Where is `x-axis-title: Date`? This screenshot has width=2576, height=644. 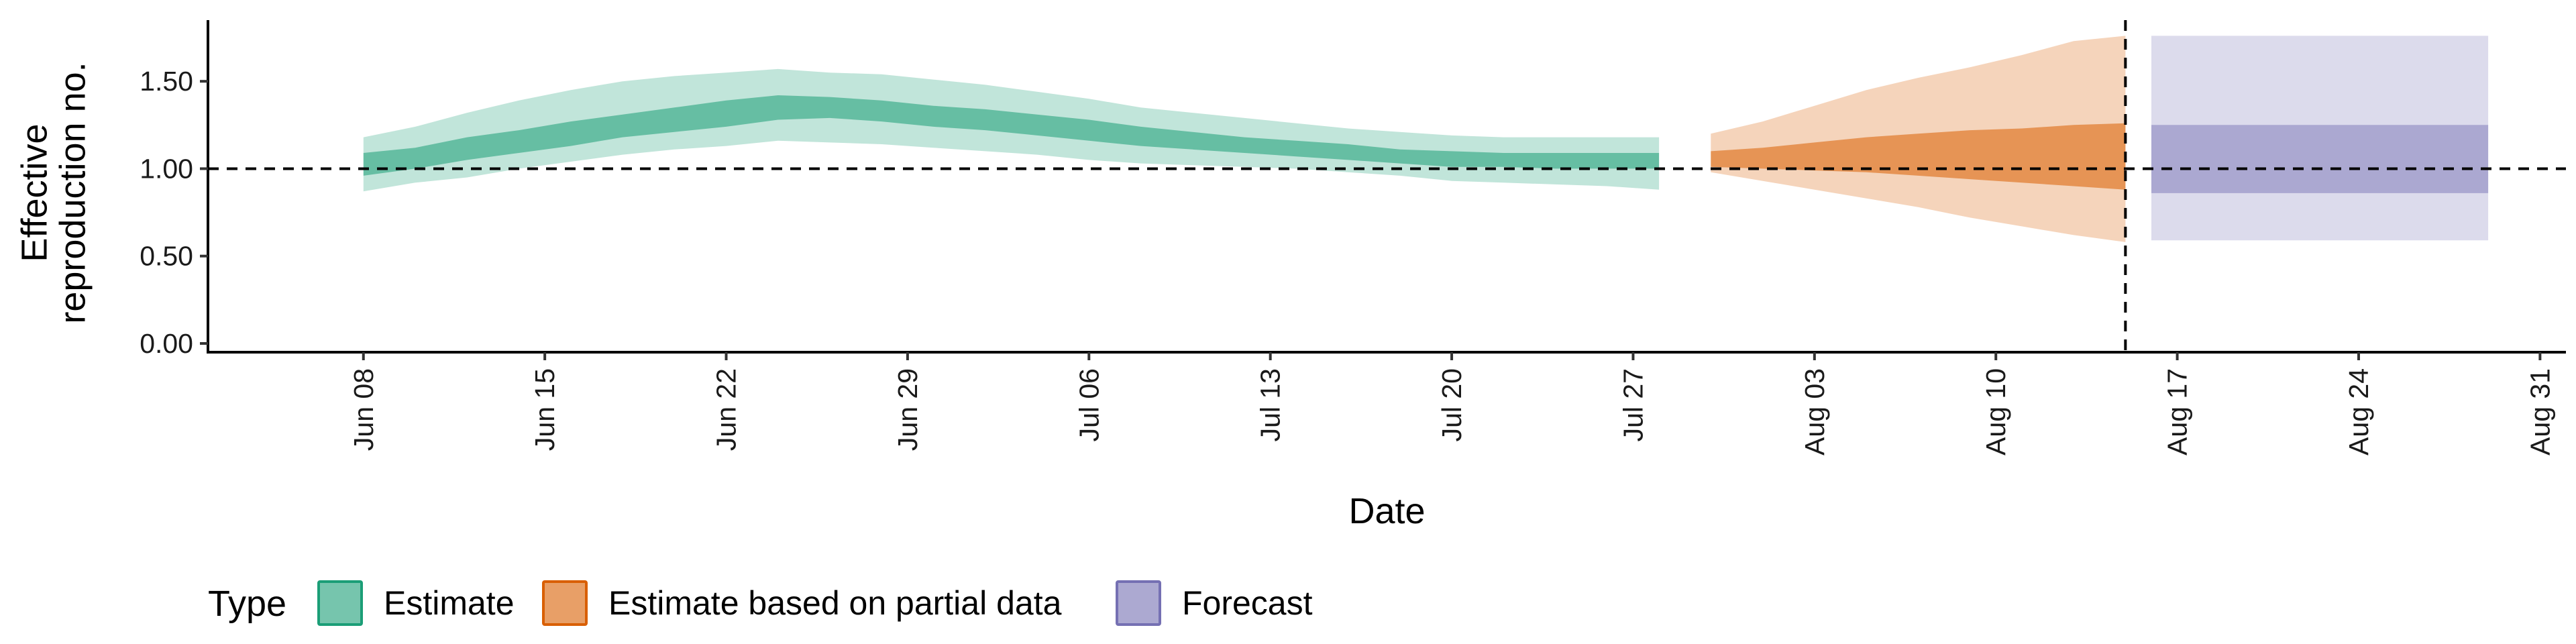
x-axis-title: Date is located at coordinates (1386, 511).